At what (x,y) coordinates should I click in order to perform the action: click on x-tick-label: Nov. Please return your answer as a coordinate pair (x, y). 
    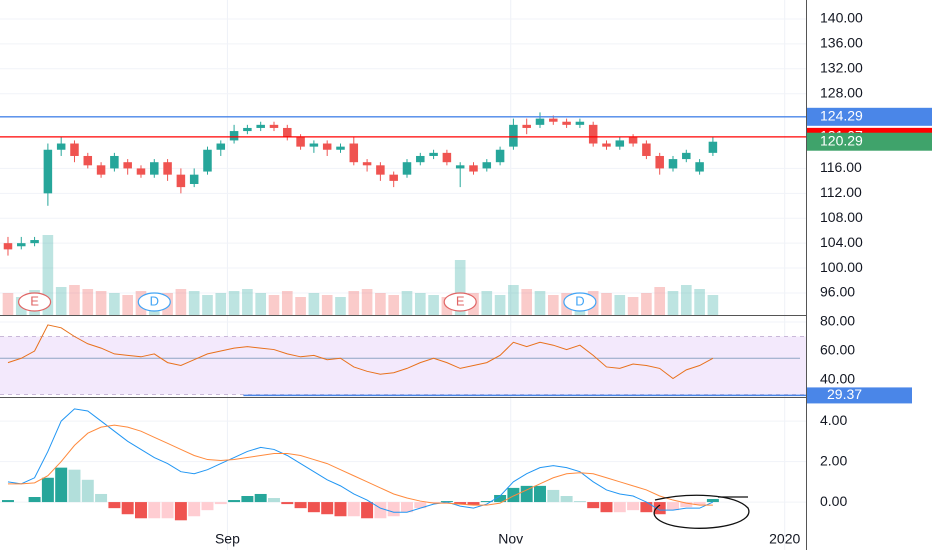
    Looking at the image, I should click on (510, 539).